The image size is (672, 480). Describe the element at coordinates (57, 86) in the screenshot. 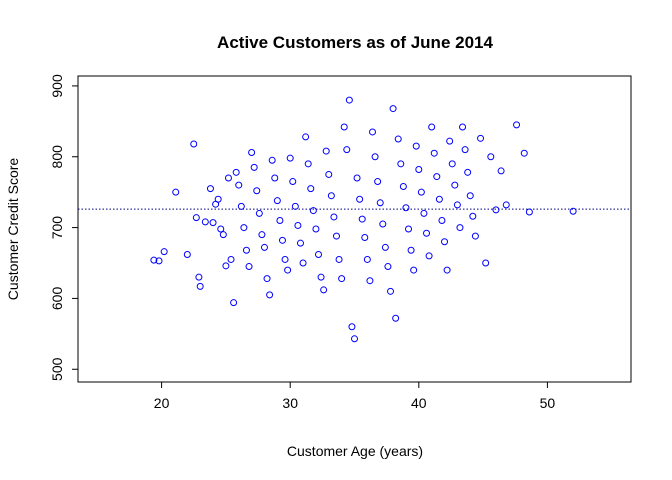

I see `y-tick-label: 900` at that location.